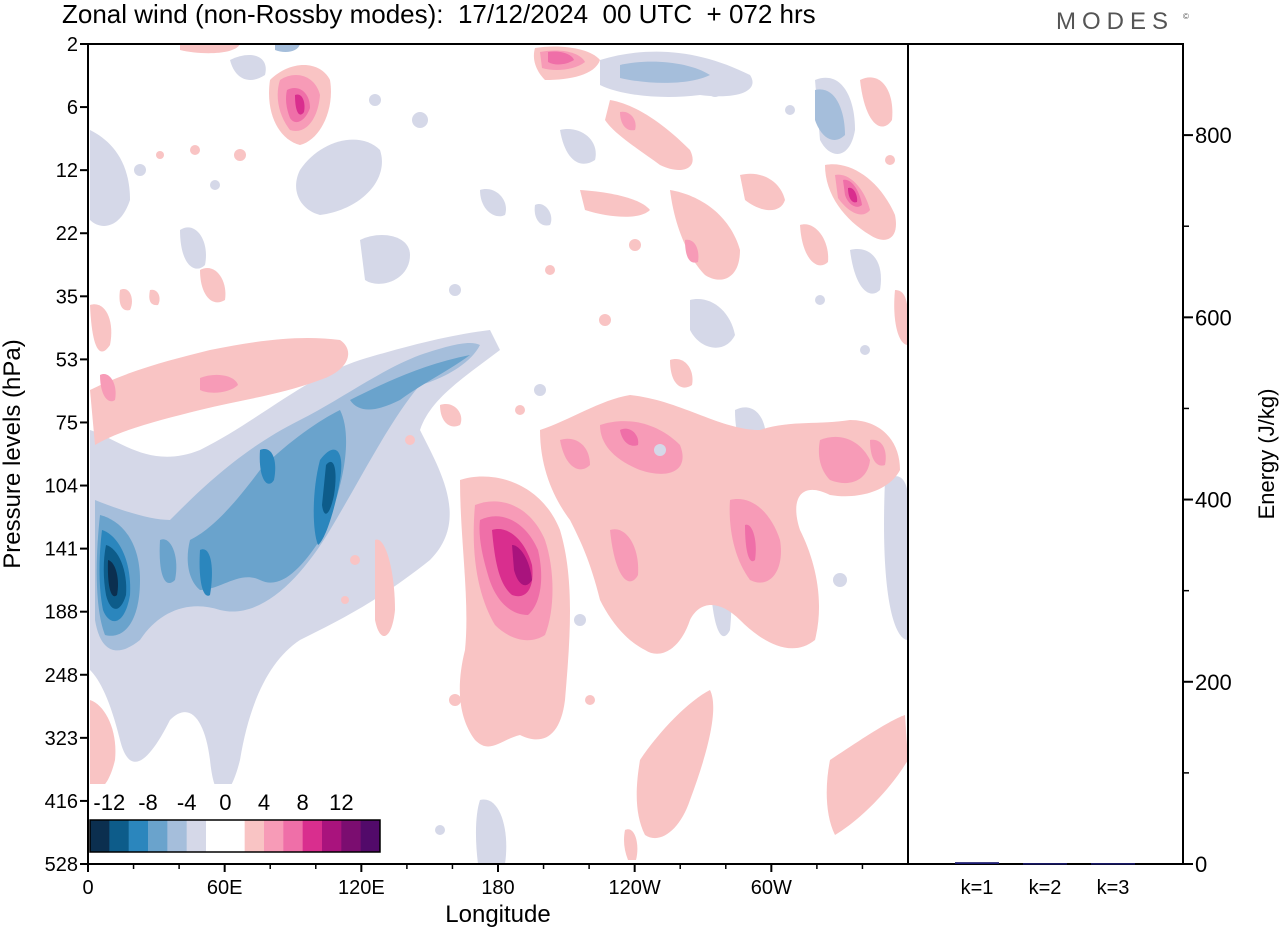 Image resolution: width=1280 pixels, height=930 pixels. Describe the element at coordinates (497, 888) in the screenshot. I see `x-tick-label: 180` at that location.